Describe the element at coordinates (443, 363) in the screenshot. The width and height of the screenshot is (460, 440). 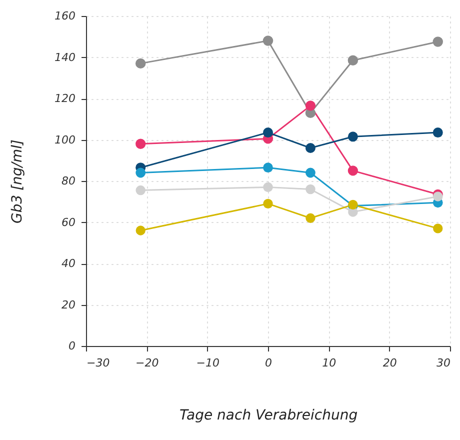
I see `x-tick-label: 30` at that location.